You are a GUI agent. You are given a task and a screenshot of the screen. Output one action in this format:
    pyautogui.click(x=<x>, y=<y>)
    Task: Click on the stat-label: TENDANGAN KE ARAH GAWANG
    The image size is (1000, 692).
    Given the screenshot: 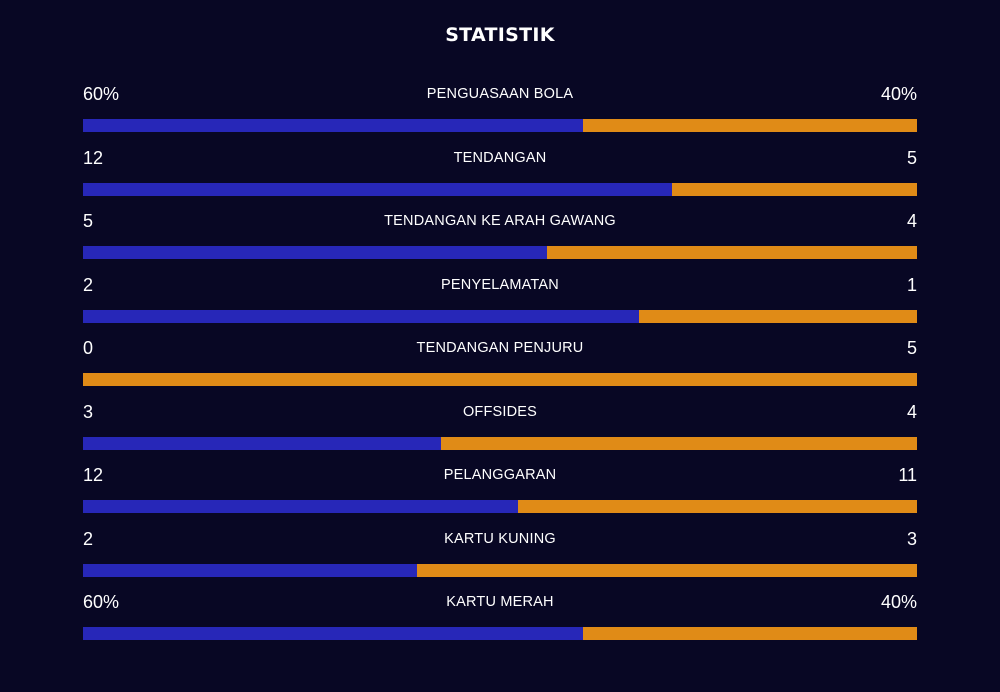 What is the action you would take?
    pyautogui.click(x=500, y=221)
    